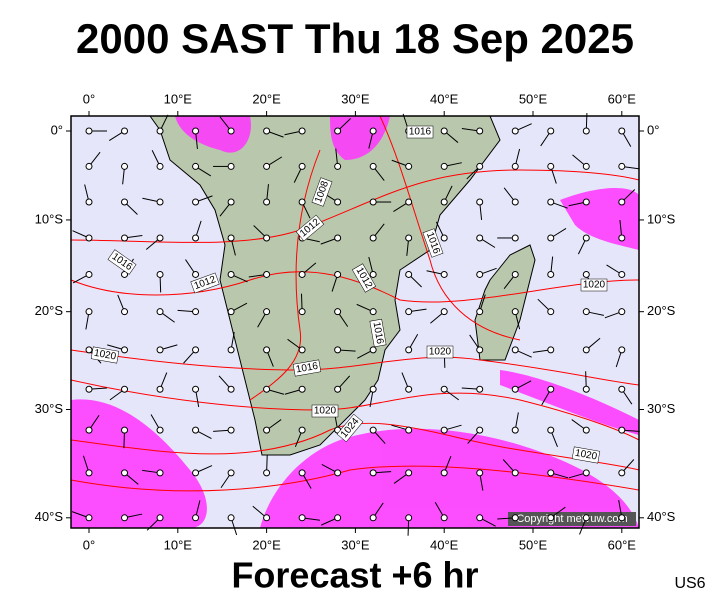  What do you see at coordinates (49, 218) in the screenshot?
I see `lat-label: 10°S` at bounding box center [49, 218].